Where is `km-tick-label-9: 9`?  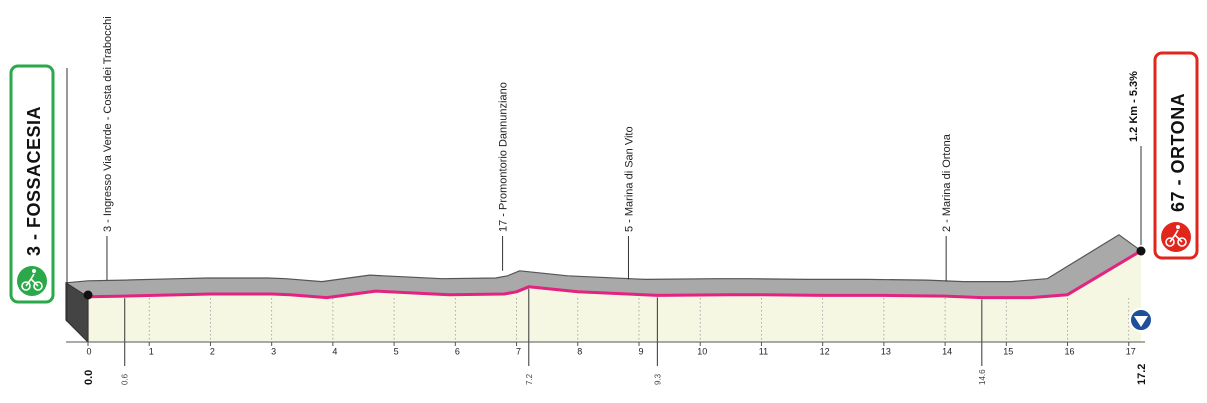
km-tick-label-9: 9 is located at coordinates (640, 351).